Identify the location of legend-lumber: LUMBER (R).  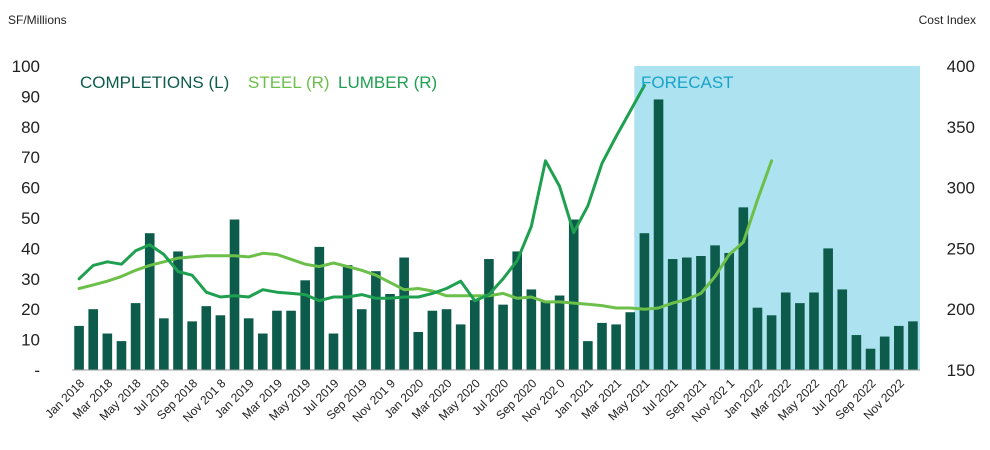
(387, 82).